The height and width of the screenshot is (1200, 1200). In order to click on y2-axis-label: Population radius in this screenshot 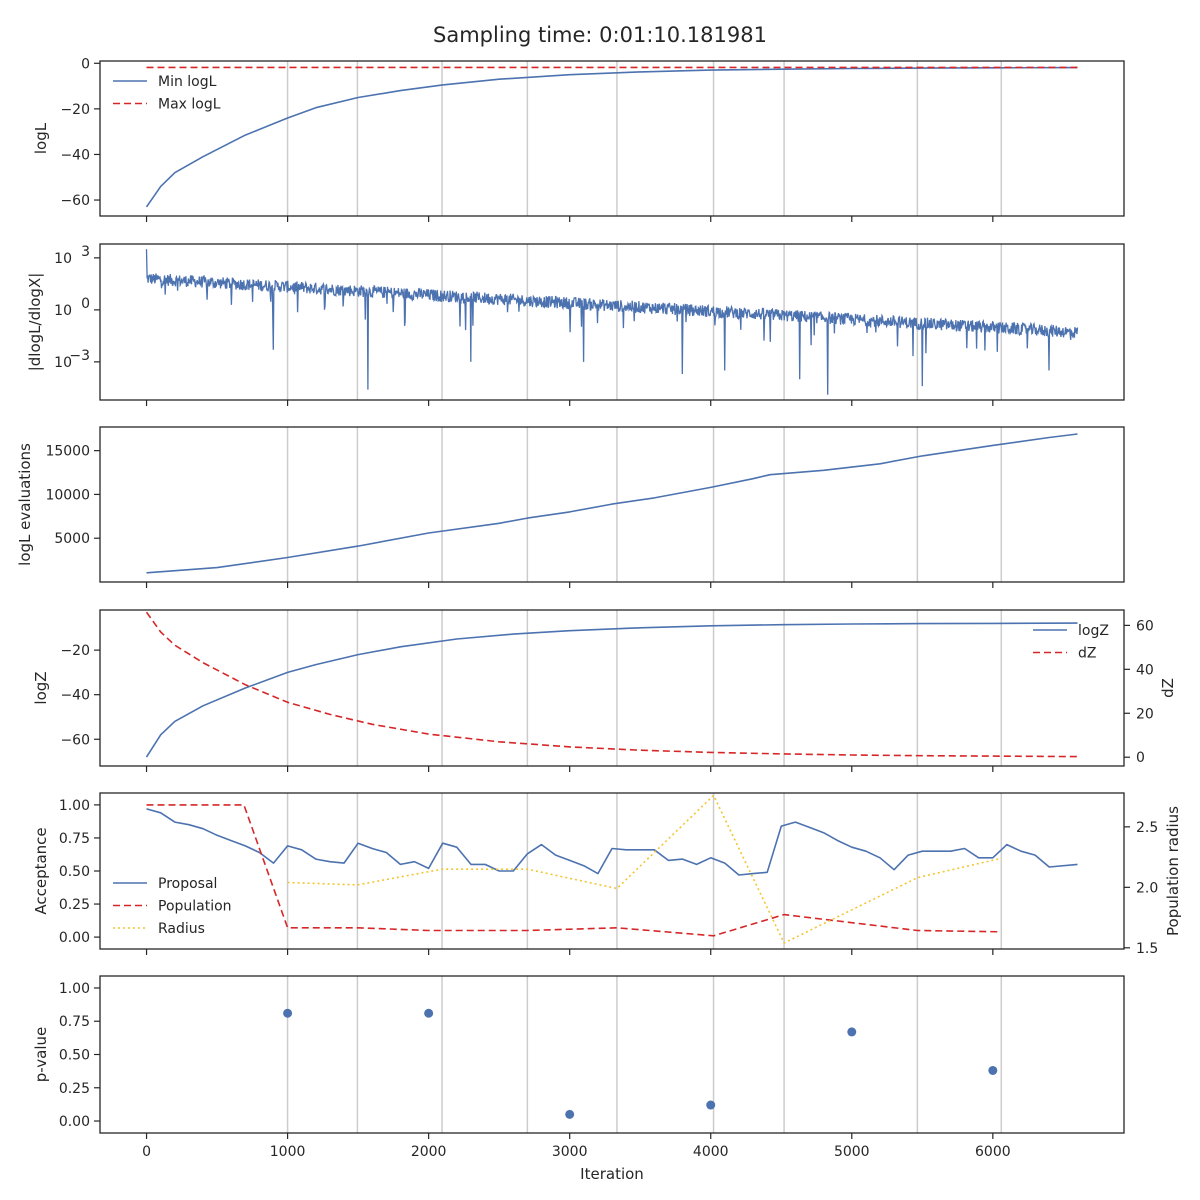, I will do `click(1173, 871)`.